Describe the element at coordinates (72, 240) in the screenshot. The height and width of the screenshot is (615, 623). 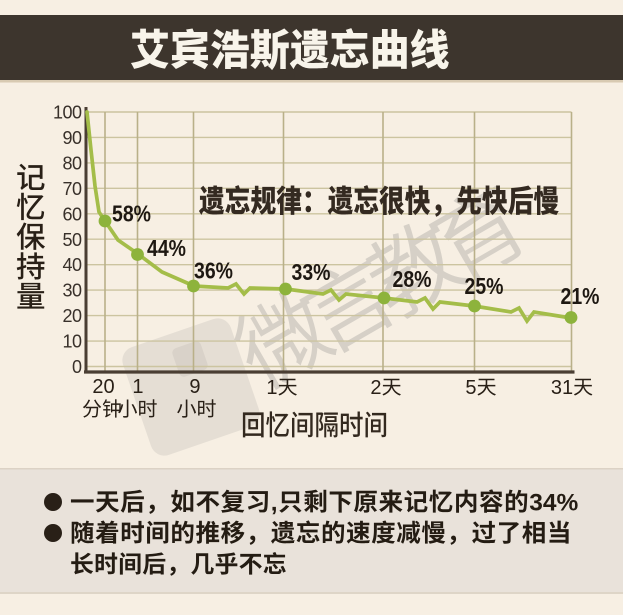
I see `svg-text: 50` at that location.